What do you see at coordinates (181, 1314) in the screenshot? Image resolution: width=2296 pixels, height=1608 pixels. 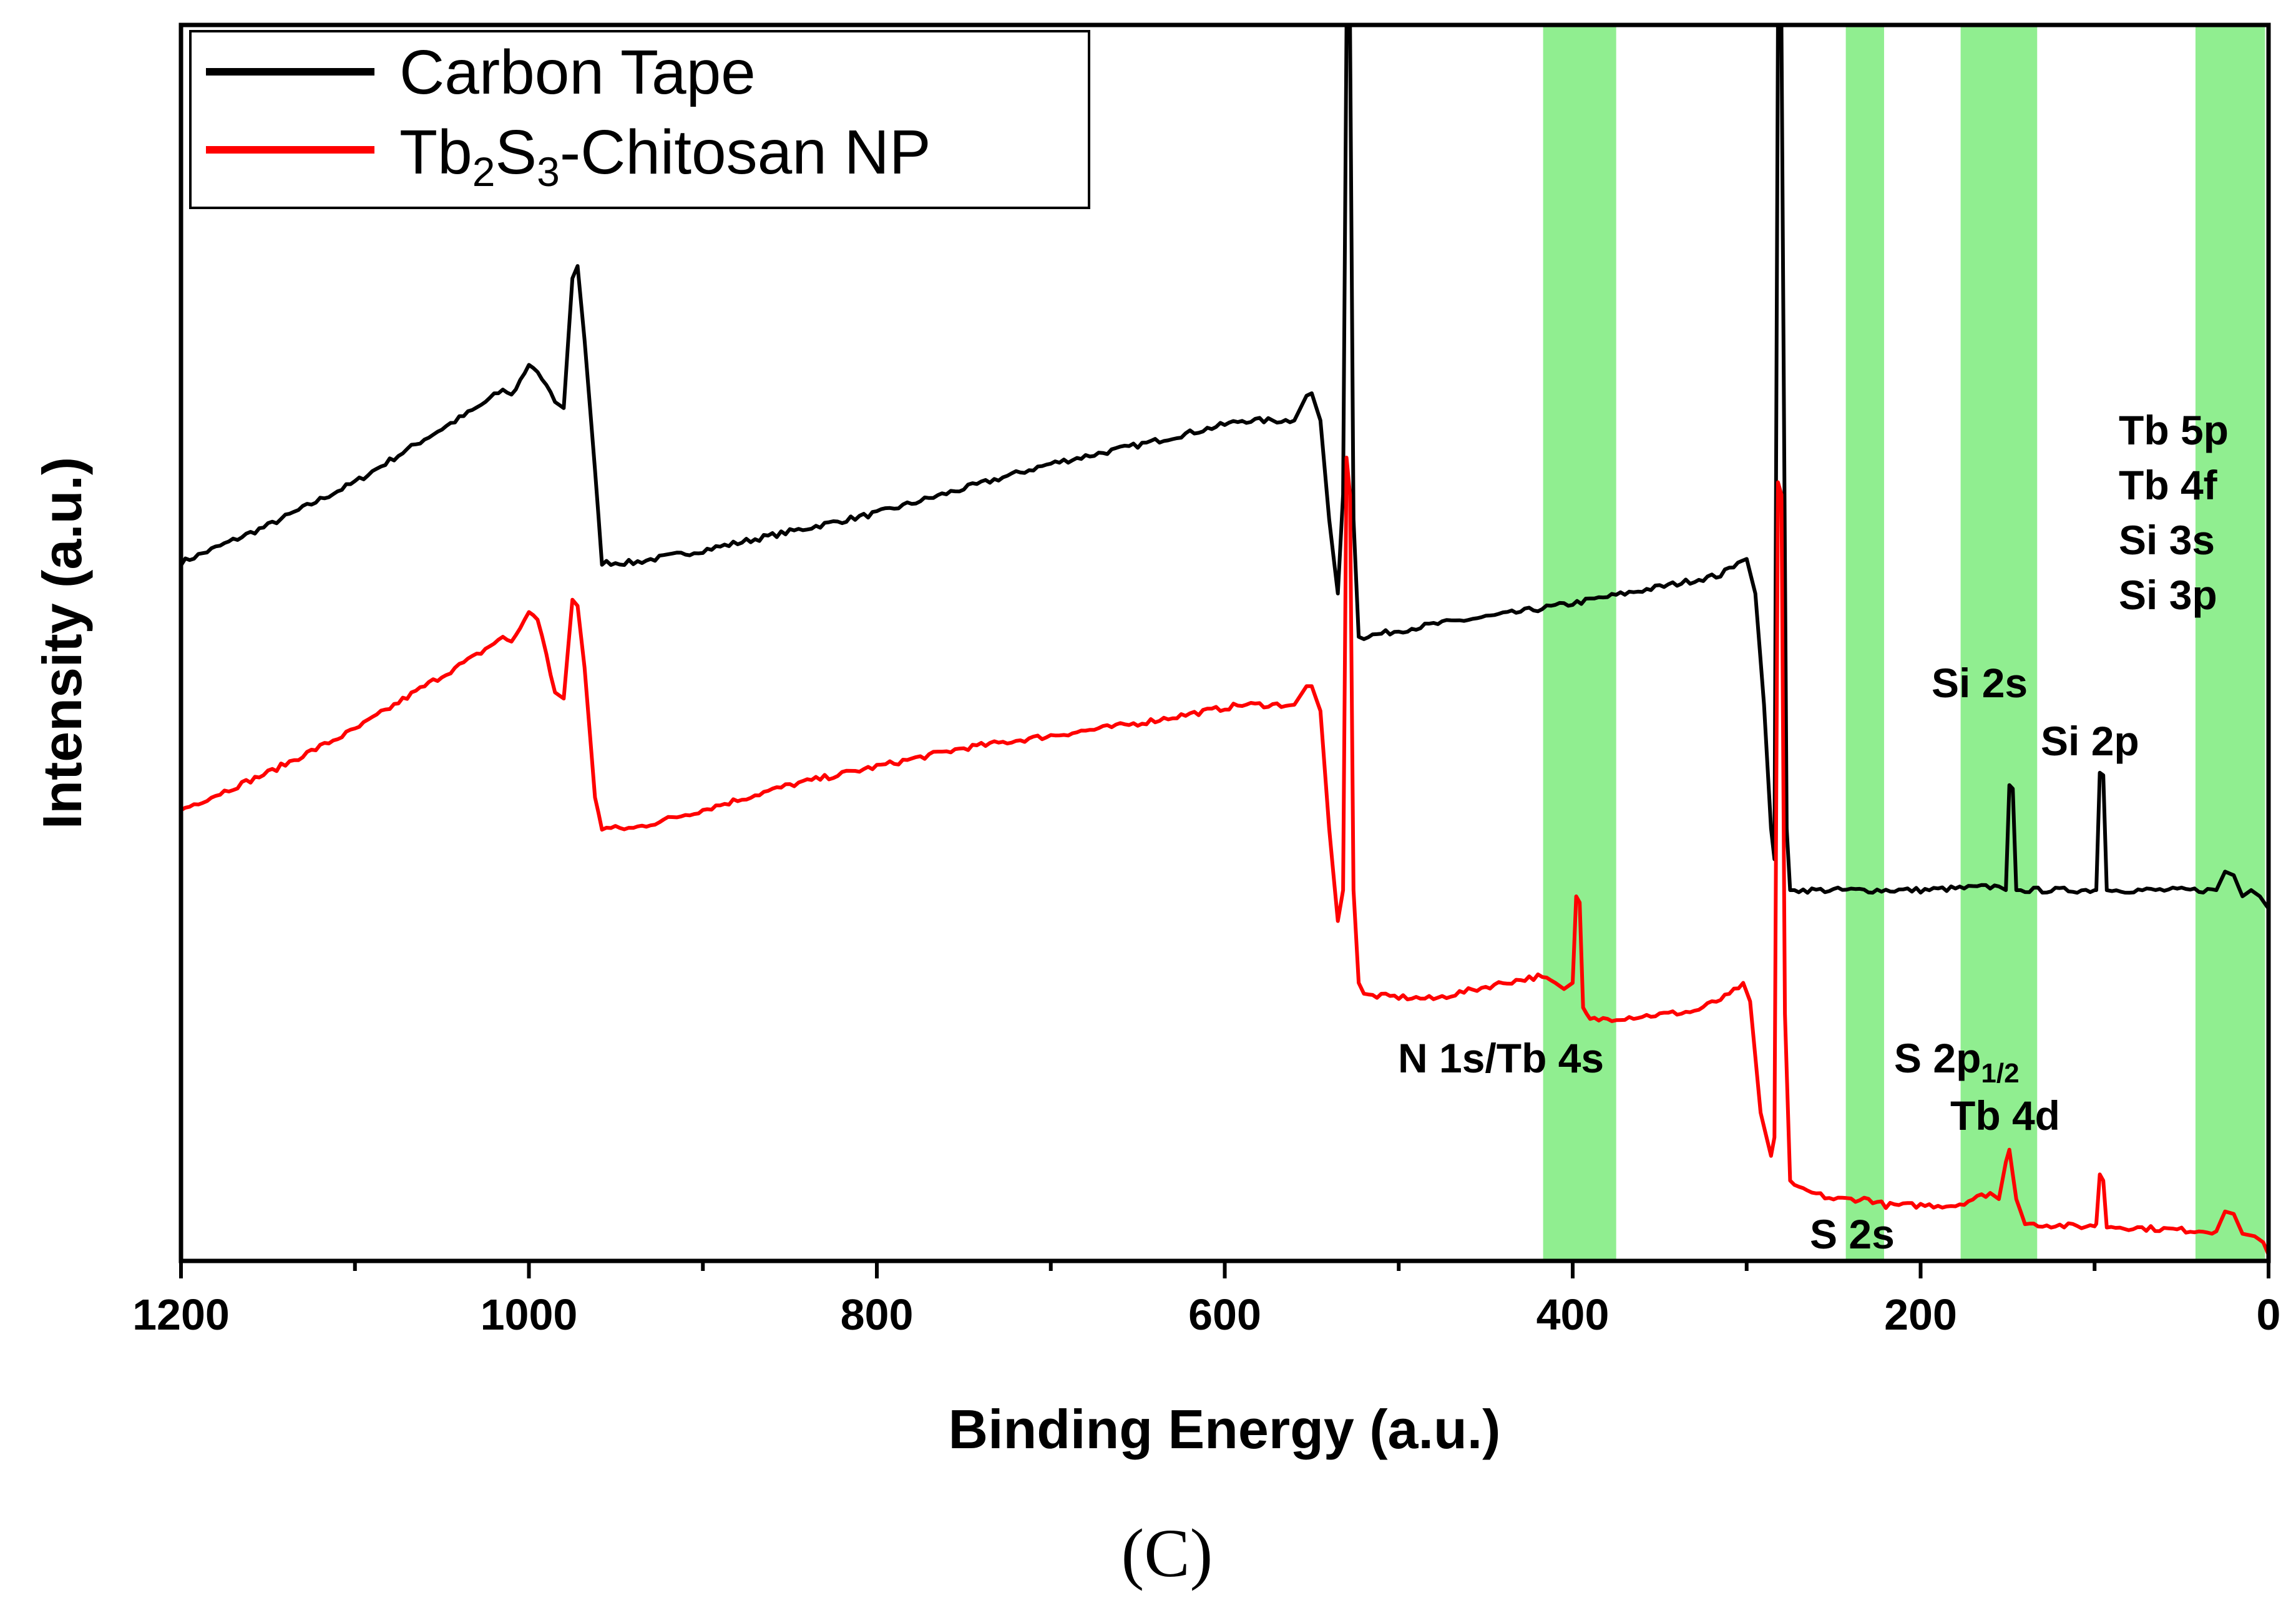 I see `x-tick-label: 1200` at bounding box center [181, 1314].